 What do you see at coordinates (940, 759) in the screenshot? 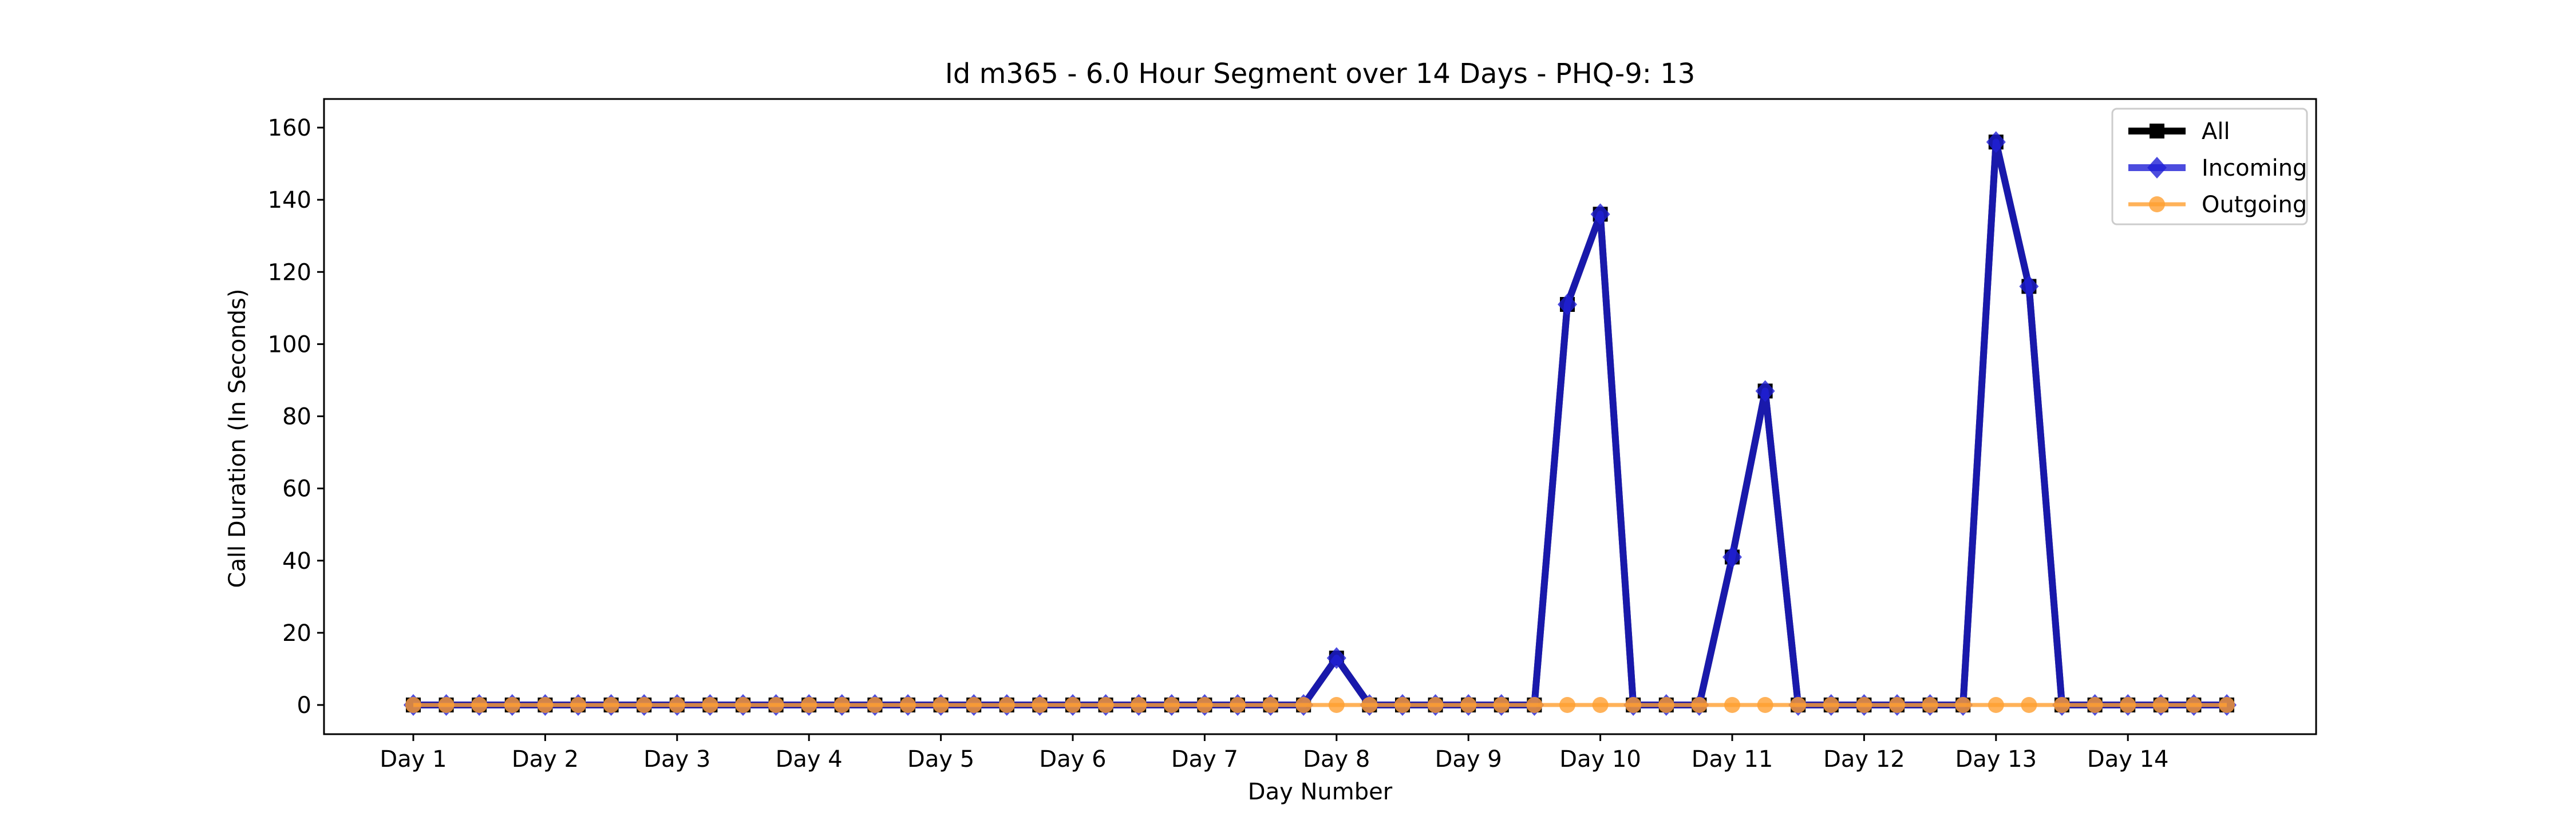
I see `x-tick-label: Day 5` at bounding box center [940, 759].